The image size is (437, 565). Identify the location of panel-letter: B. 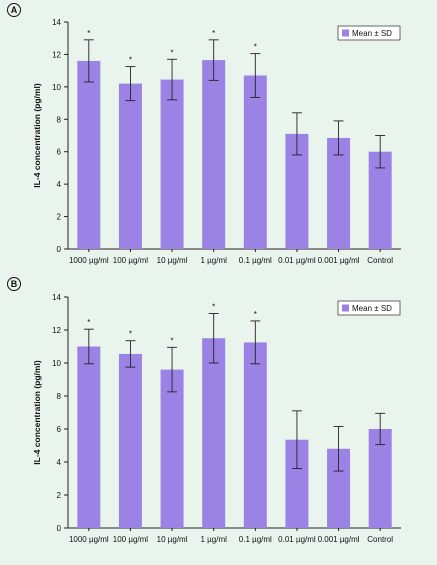
(14, 284).